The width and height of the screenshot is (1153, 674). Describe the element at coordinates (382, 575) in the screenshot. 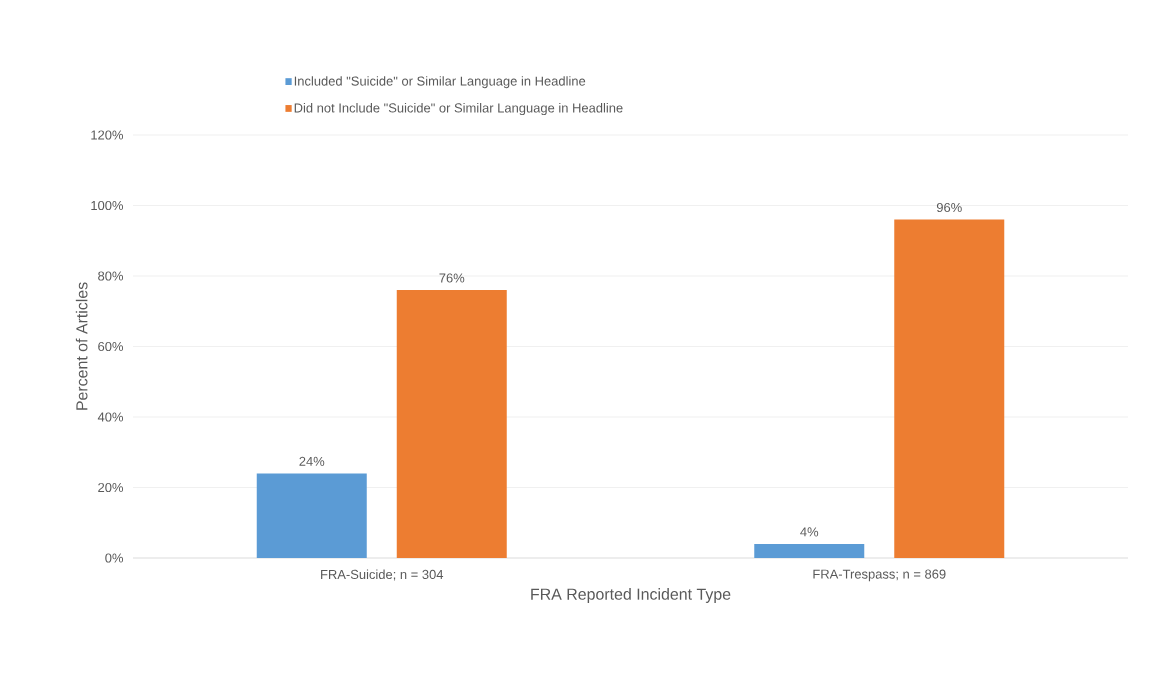

I see `x-tick-label: FRA-Suicide; n = 304` at that location.